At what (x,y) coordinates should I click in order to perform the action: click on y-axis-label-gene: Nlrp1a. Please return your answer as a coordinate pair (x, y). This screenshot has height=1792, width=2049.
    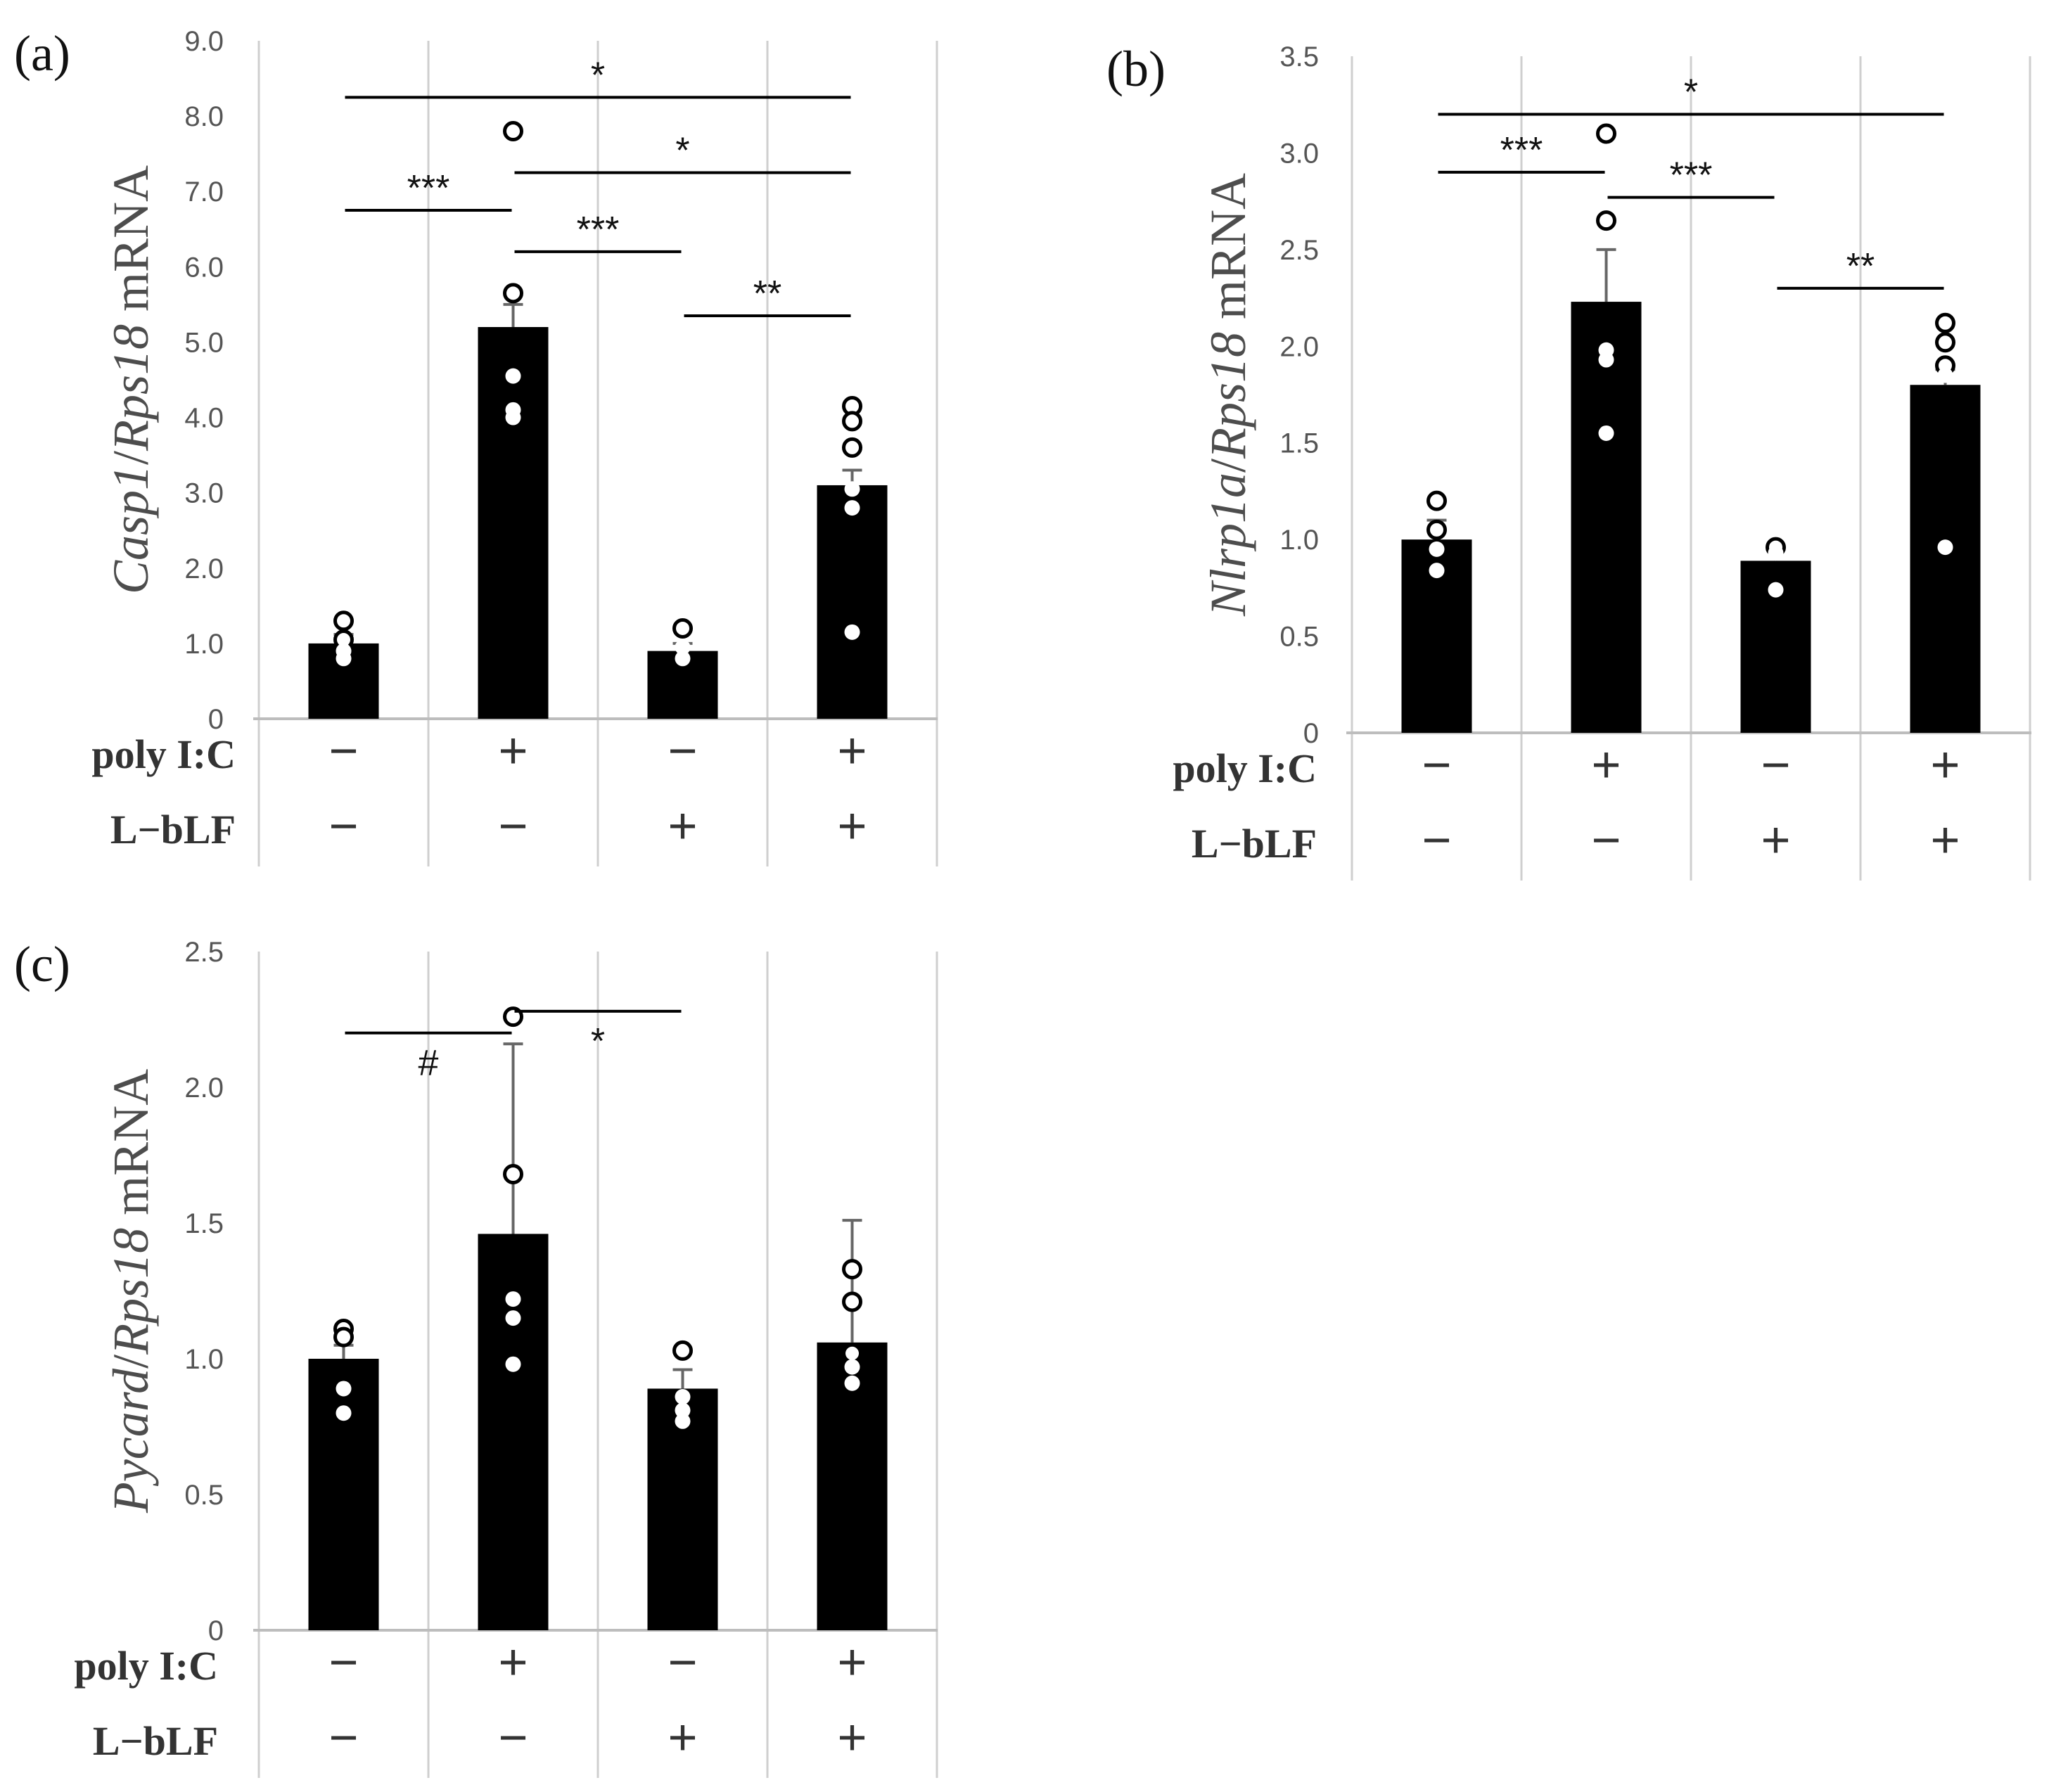
    Looking at the image, I should click on (1228, 545).